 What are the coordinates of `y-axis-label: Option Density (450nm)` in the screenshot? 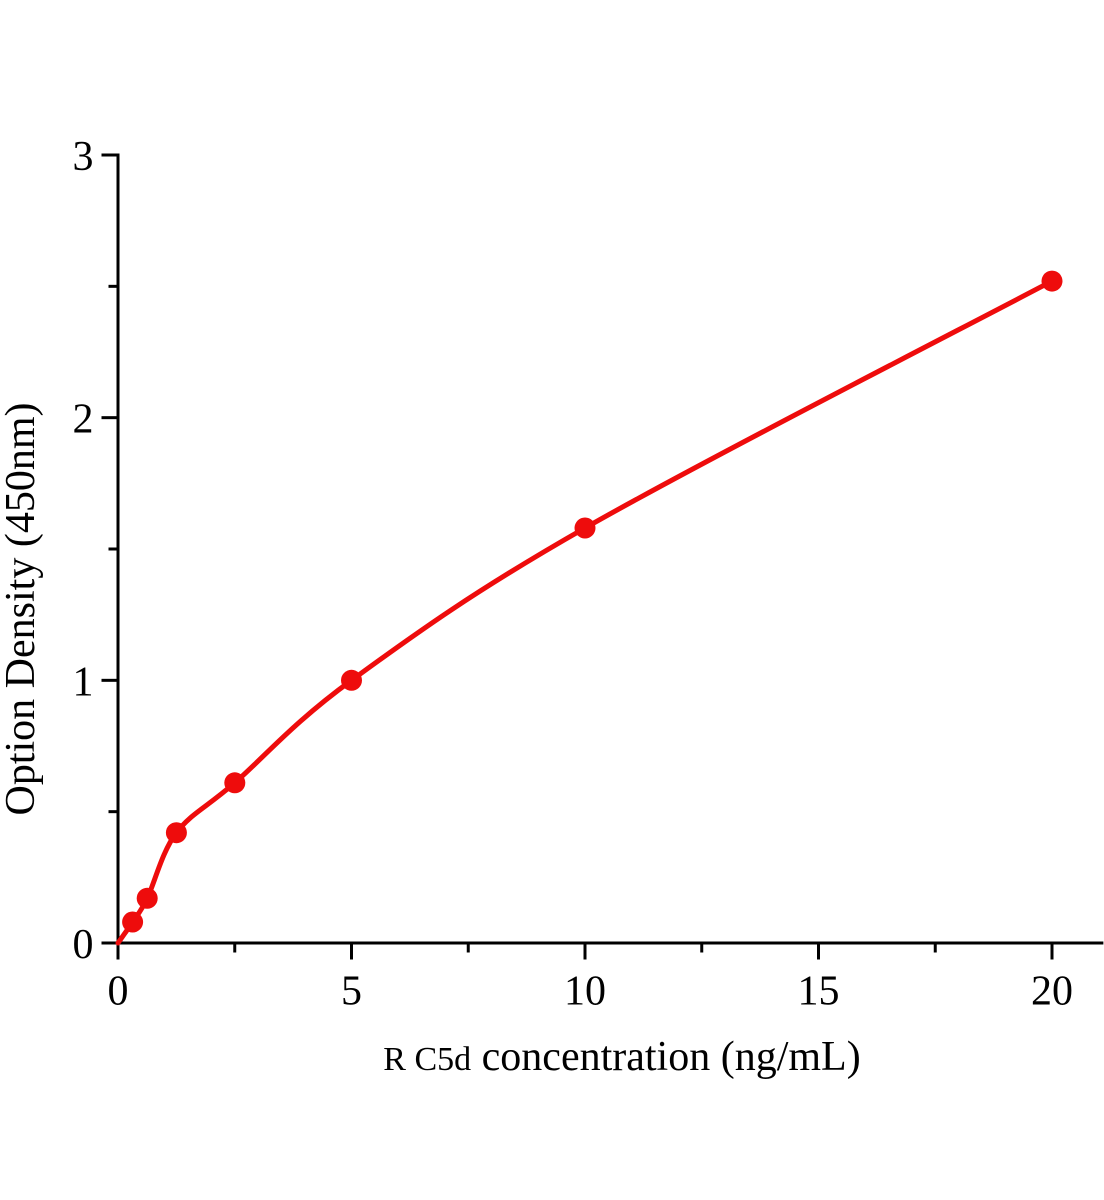 It's located at (22, 609).